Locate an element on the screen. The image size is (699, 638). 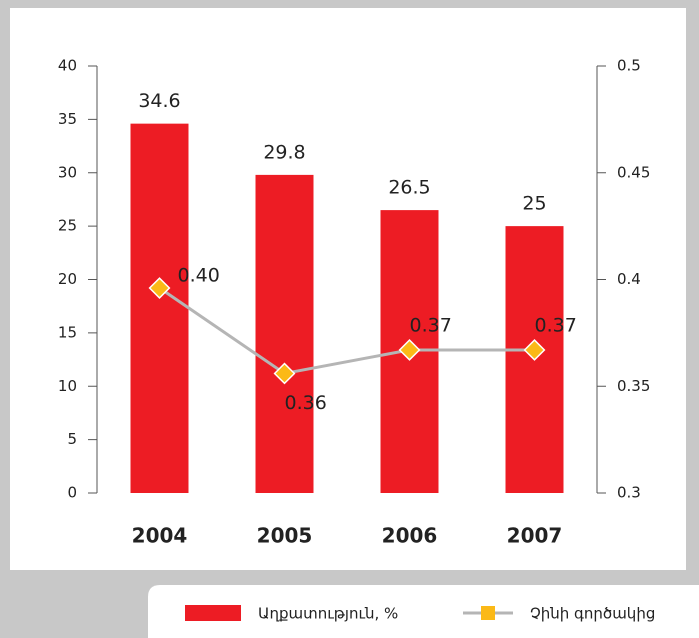
y-tick-label: 30 is located at coordinates (67, 172).